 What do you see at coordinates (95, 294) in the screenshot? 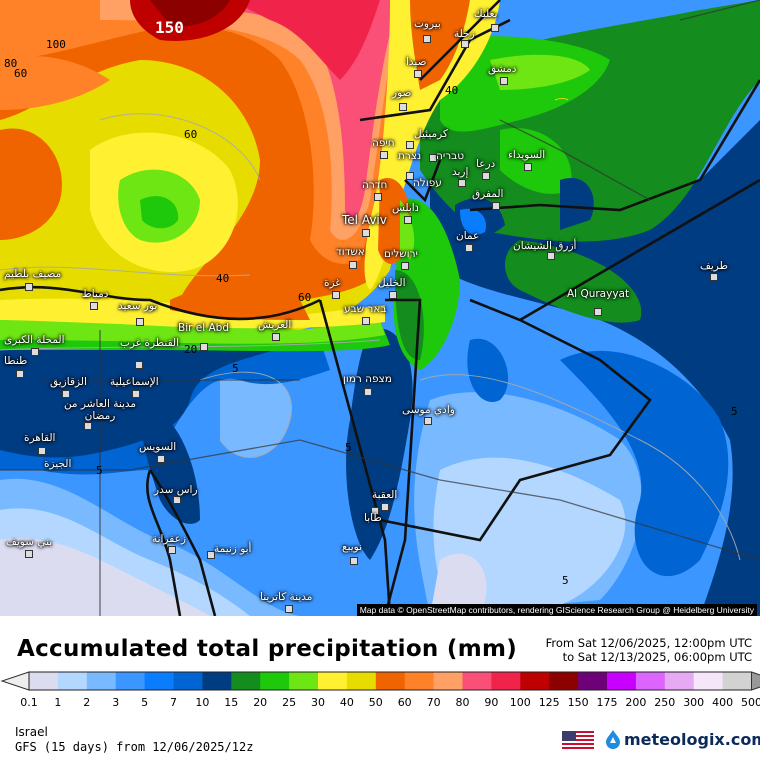
I see `city-label: دمياط` at bounding box center [95, 294].